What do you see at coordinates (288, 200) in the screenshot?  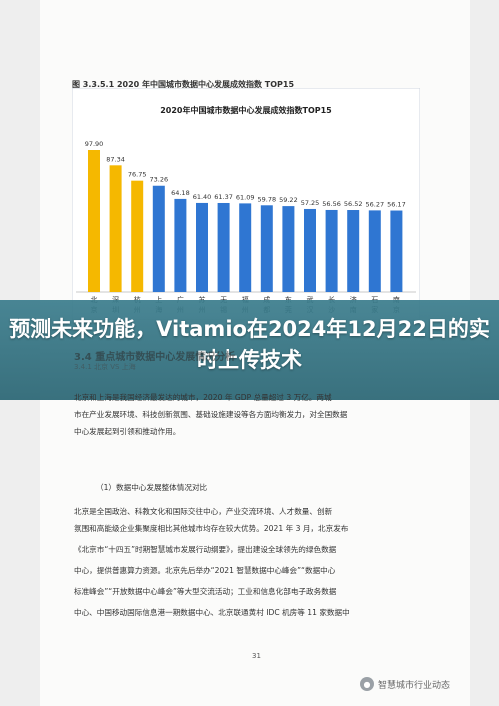 I see `bar-value-label: 59.22` at bounding box center [288, 200].